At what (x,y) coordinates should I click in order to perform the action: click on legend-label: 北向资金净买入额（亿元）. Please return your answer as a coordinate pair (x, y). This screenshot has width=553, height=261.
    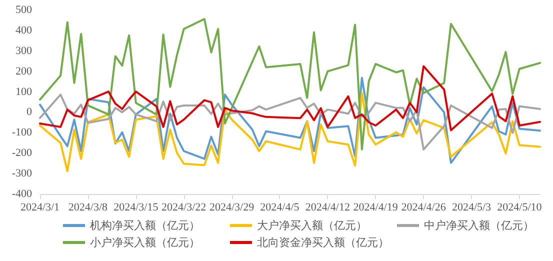
    Looking at the image, I should click on (323, 242).